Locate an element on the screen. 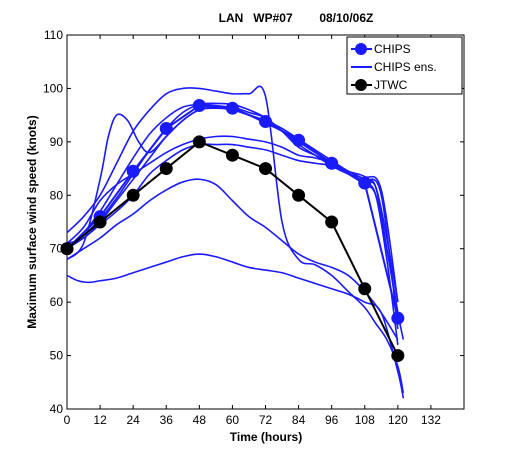 The image size is (520, 460). y-tick-label: 100 is located at coordinates (53, 88).